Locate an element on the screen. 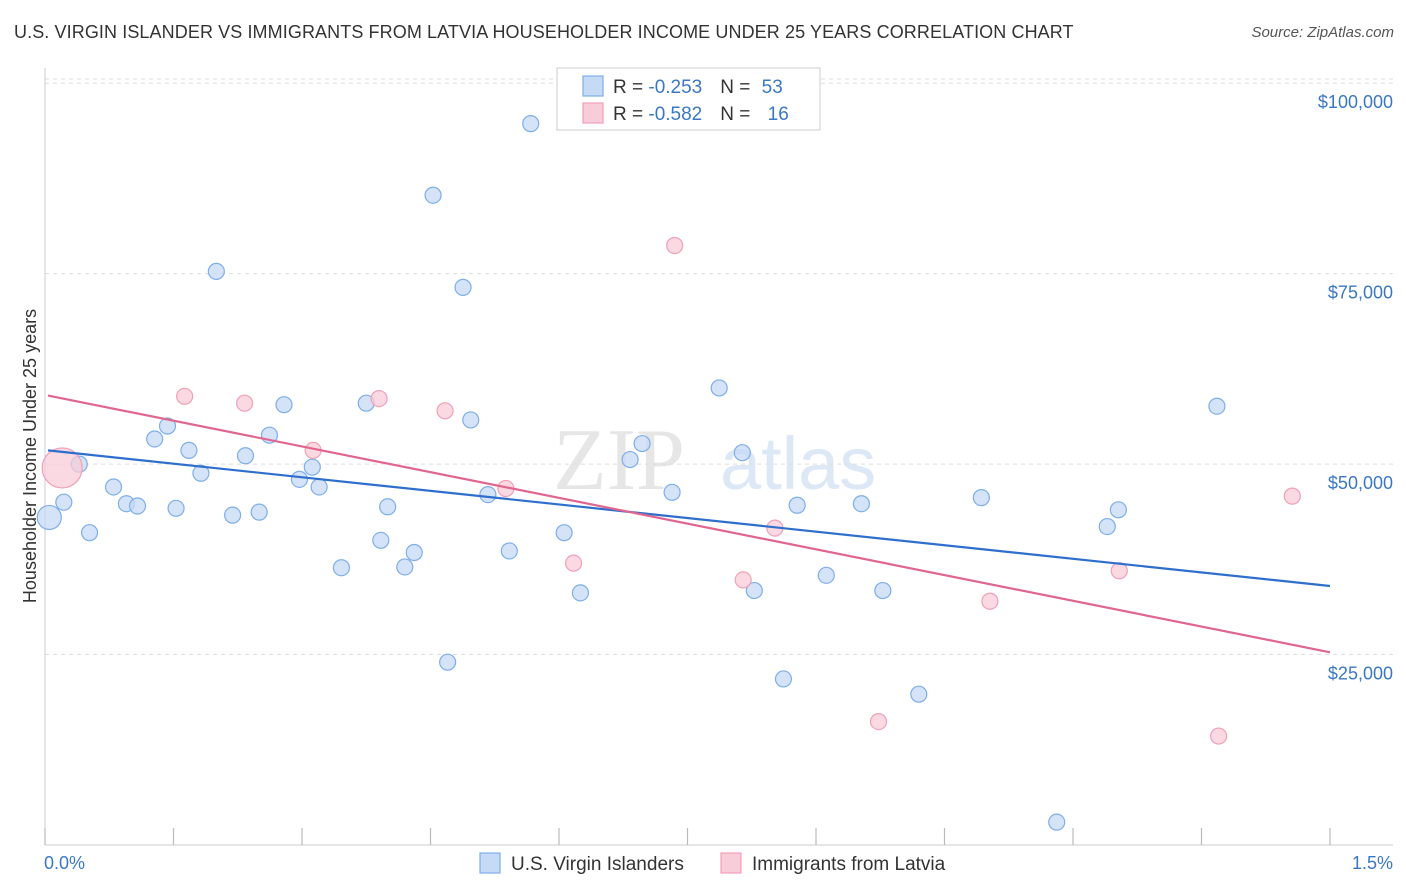 This screenshot has height=892, width=1406. legend-swatch-virgin-islanders is located at coordinates (593, 86).